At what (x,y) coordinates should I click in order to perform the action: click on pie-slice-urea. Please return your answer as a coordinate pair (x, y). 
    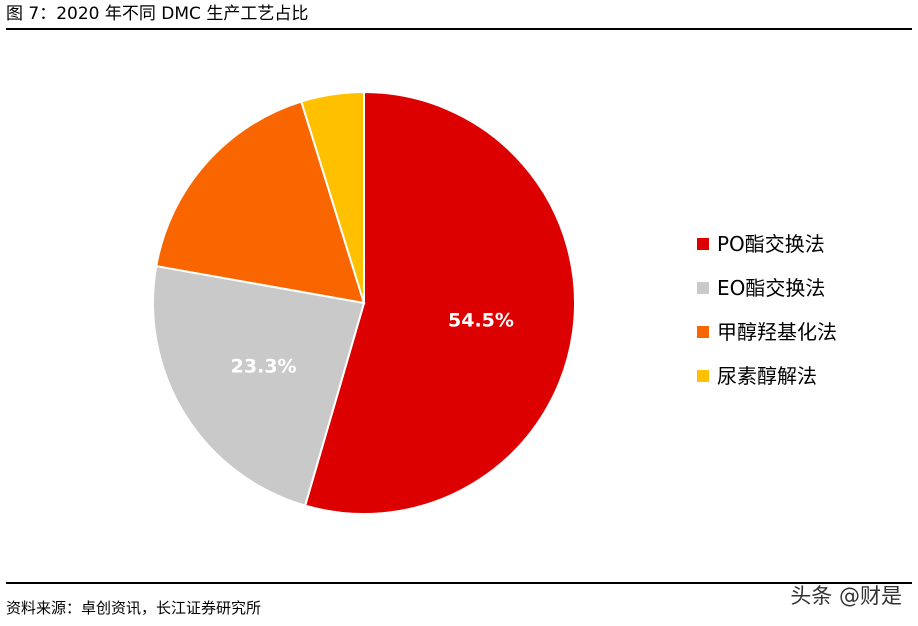
    Looking at the image, I should click on (332, 197).